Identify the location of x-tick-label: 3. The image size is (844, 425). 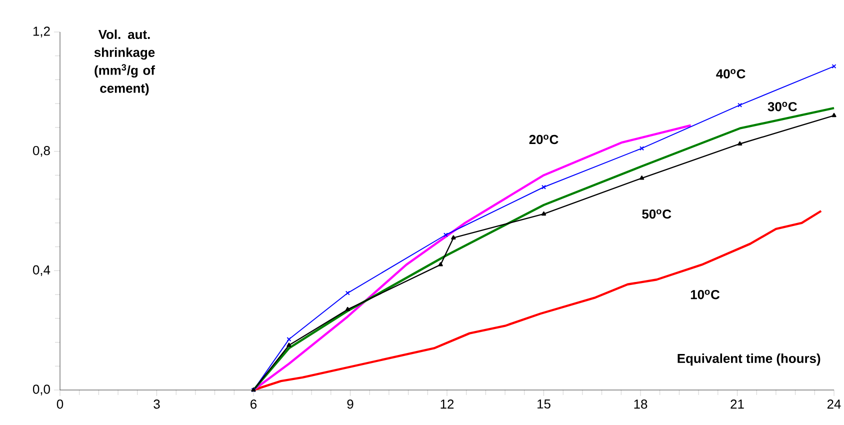
(157, 404).